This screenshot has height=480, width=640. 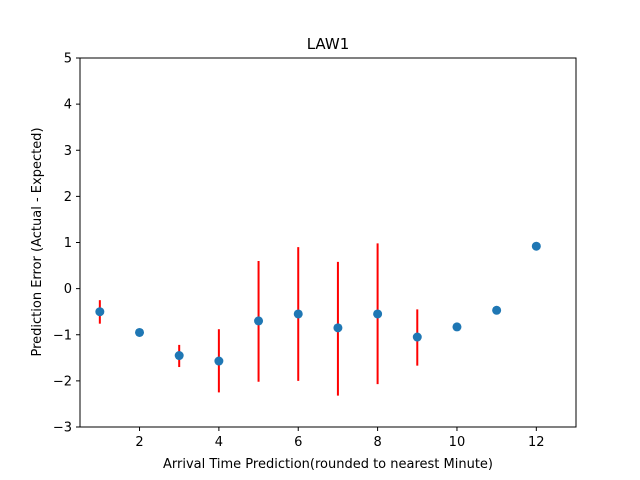 I want to click on x-axis-ticks: 2 4 6 8 10 12, so click(x=340, y=438).